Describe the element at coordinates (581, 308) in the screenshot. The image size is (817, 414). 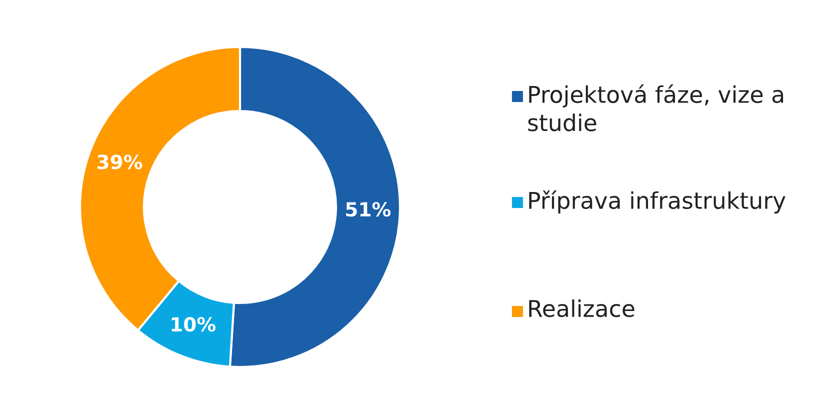
I see `legend-label: Realizace` at that location.